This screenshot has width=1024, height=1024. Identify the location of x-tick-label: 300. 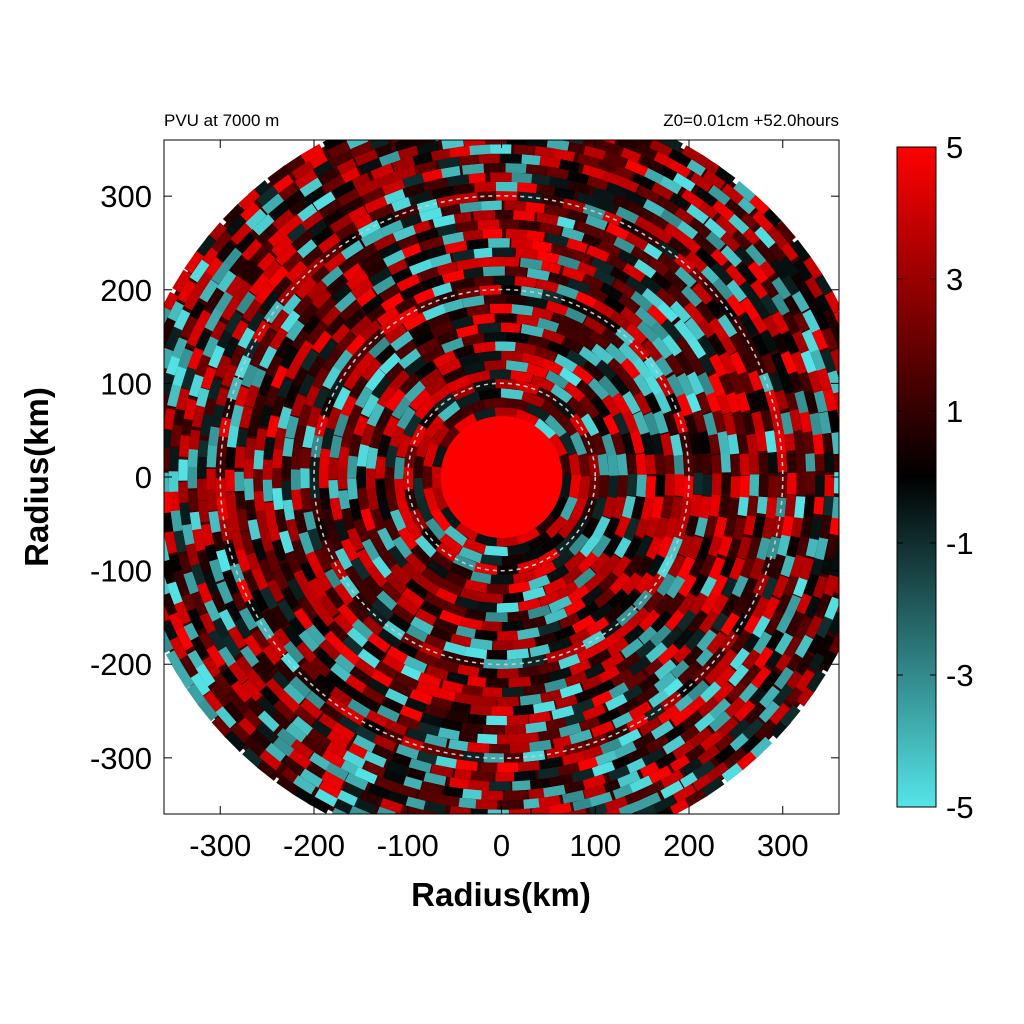
(783, 845).